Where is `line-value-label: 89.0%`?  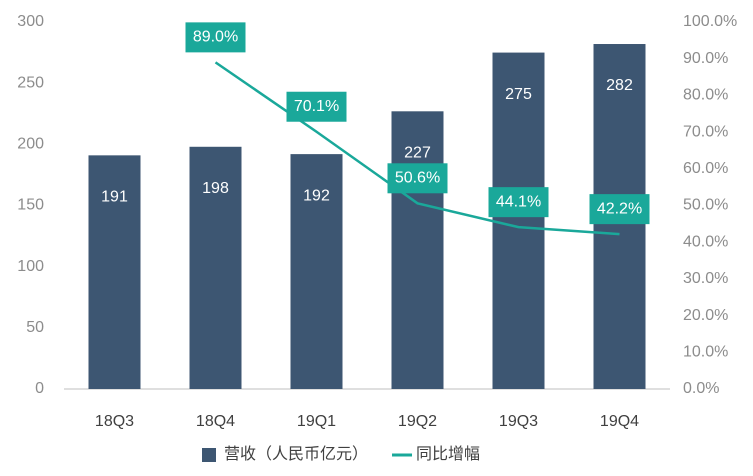 line-value-label: 89.0% is located at coordinates (215, 37).